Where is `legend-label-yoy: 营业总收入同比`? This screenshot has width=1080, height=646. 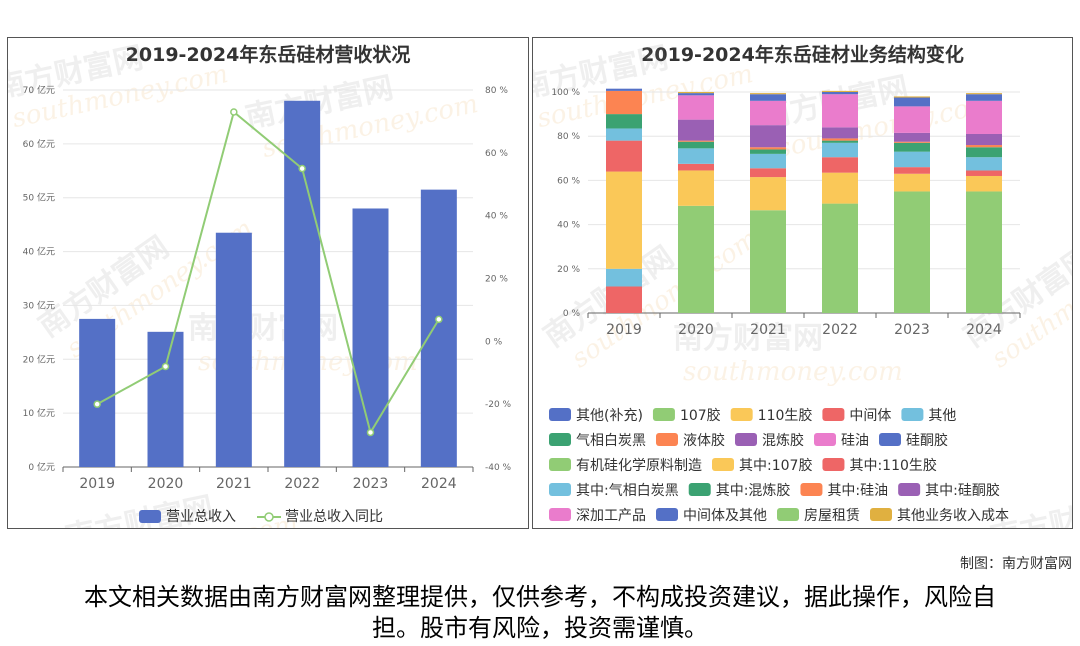
legend-label-yoy: 营业总收入同比 is located at coordinates (334, 517).